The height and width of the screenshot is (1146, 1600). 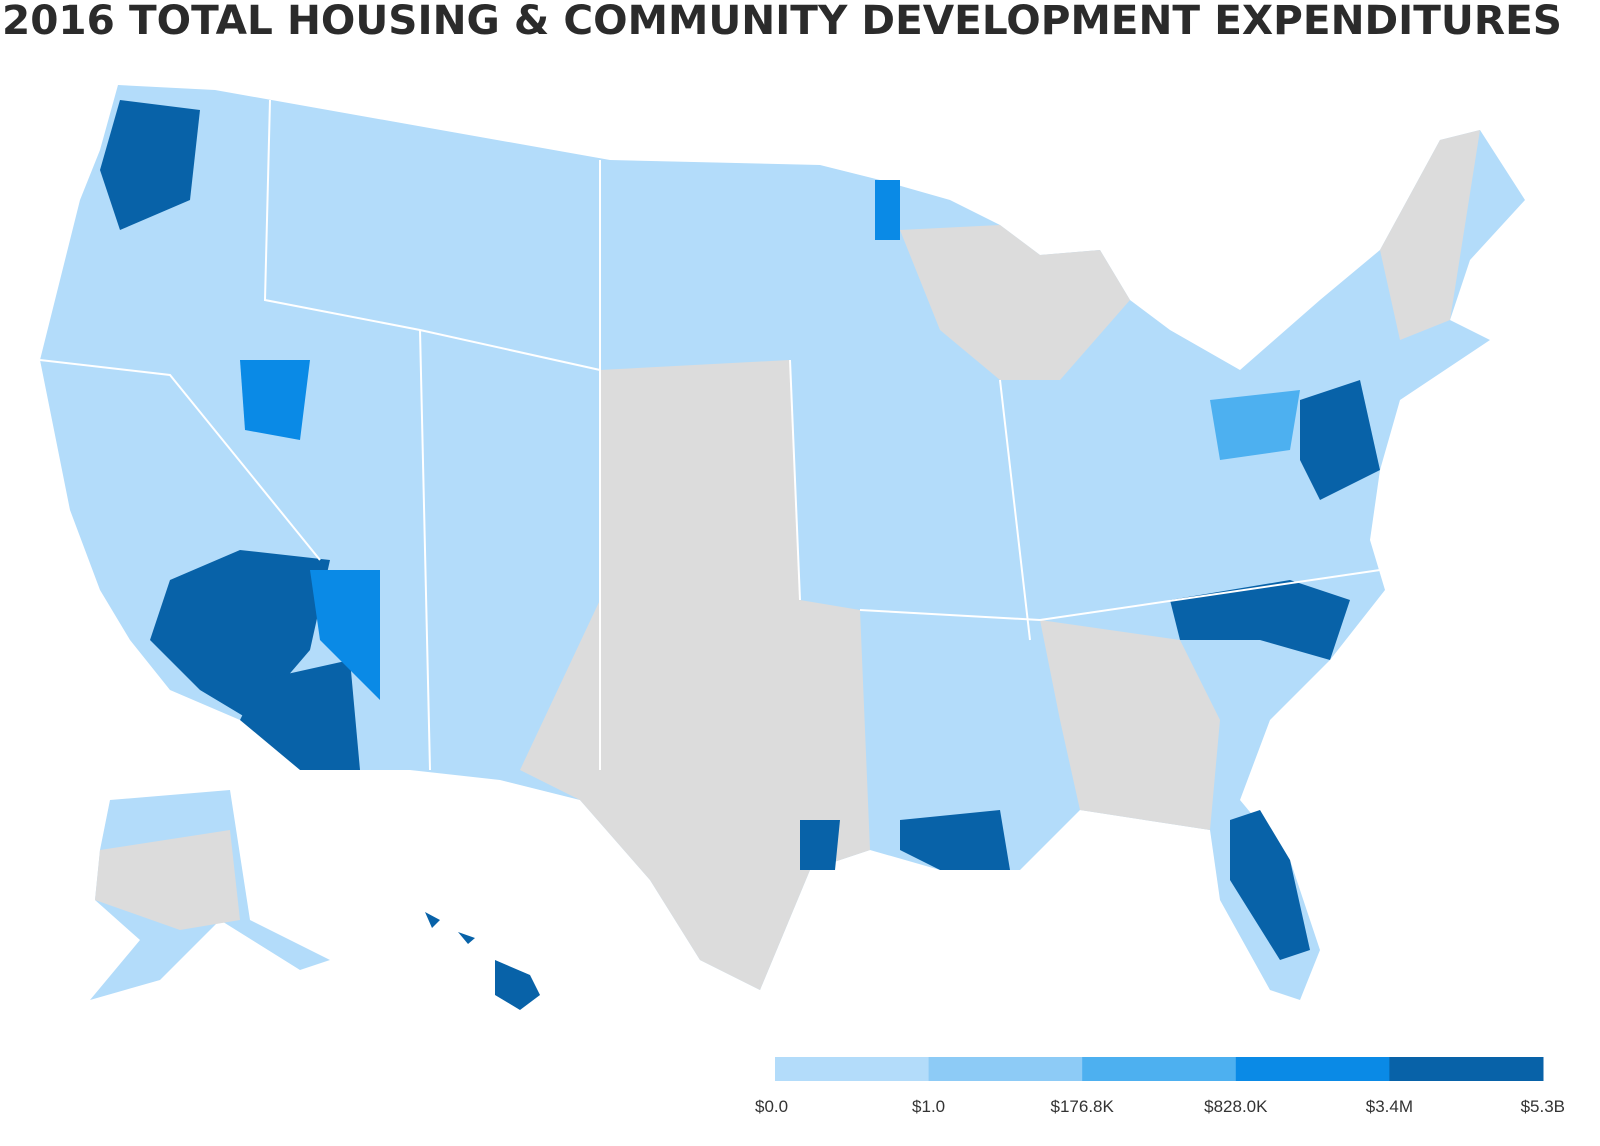 What do you see at coordinates (1083, 1106) in the screenshot?
I see `legend-label: $176.8K` at bounding box center [1083, 1106].